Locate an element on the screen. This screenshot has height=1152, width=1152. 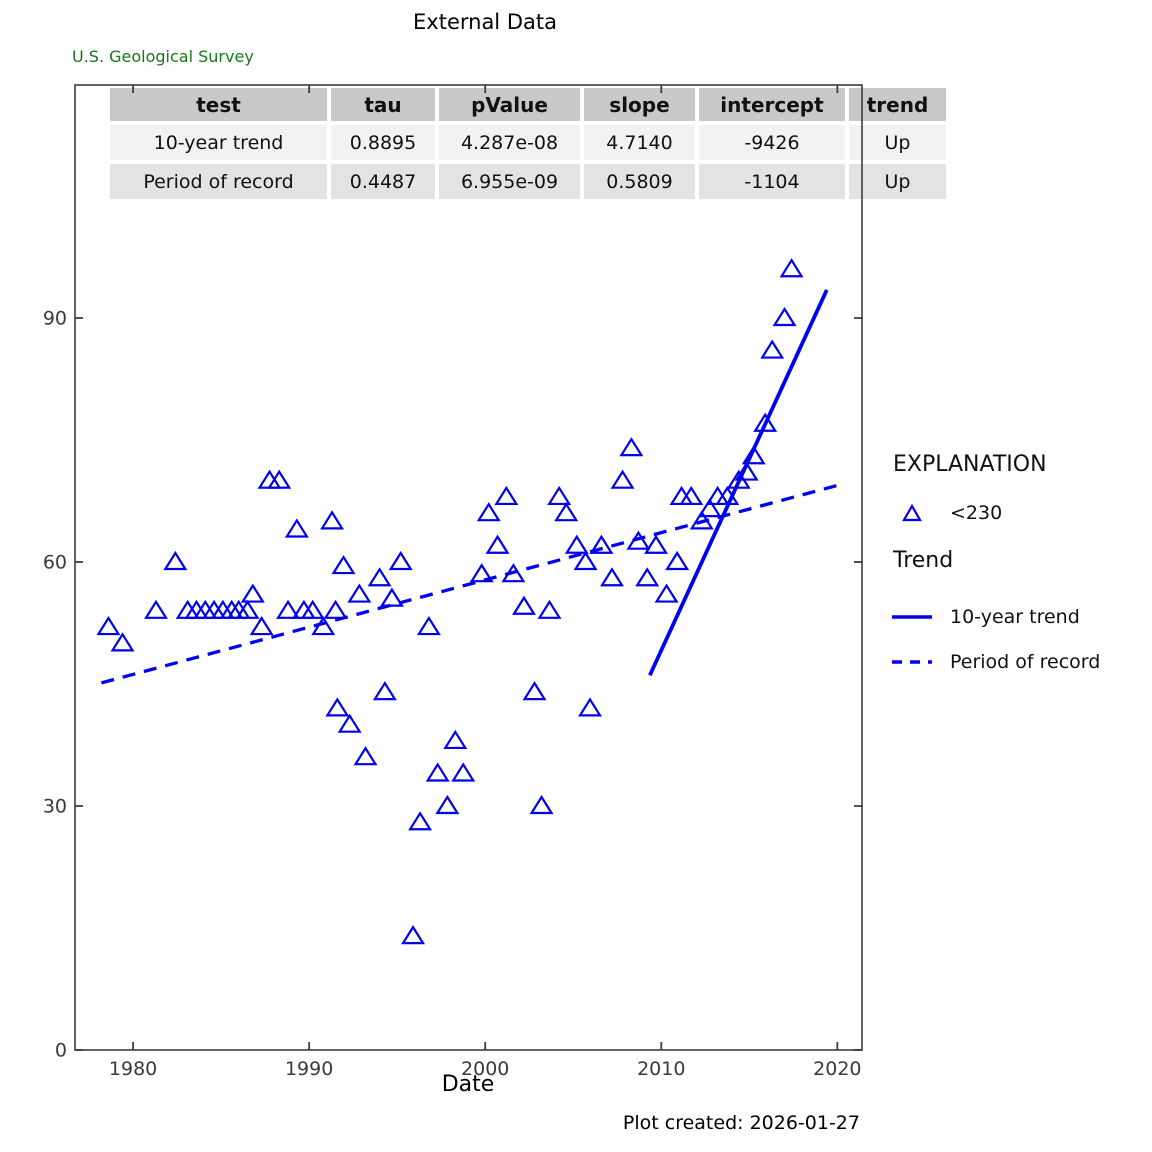
y-tick-label: 60 is located at coordinates (55, 563).